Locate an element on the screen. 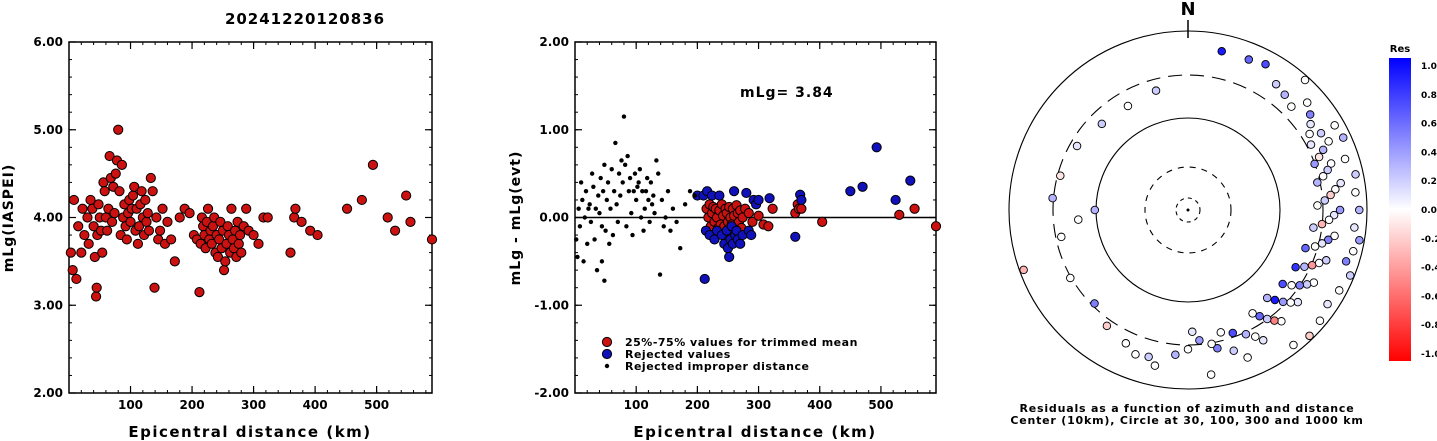 This screenshot has height=441, width=1437. y-tick-label: -2.00 is located at coordinates (551, 393).